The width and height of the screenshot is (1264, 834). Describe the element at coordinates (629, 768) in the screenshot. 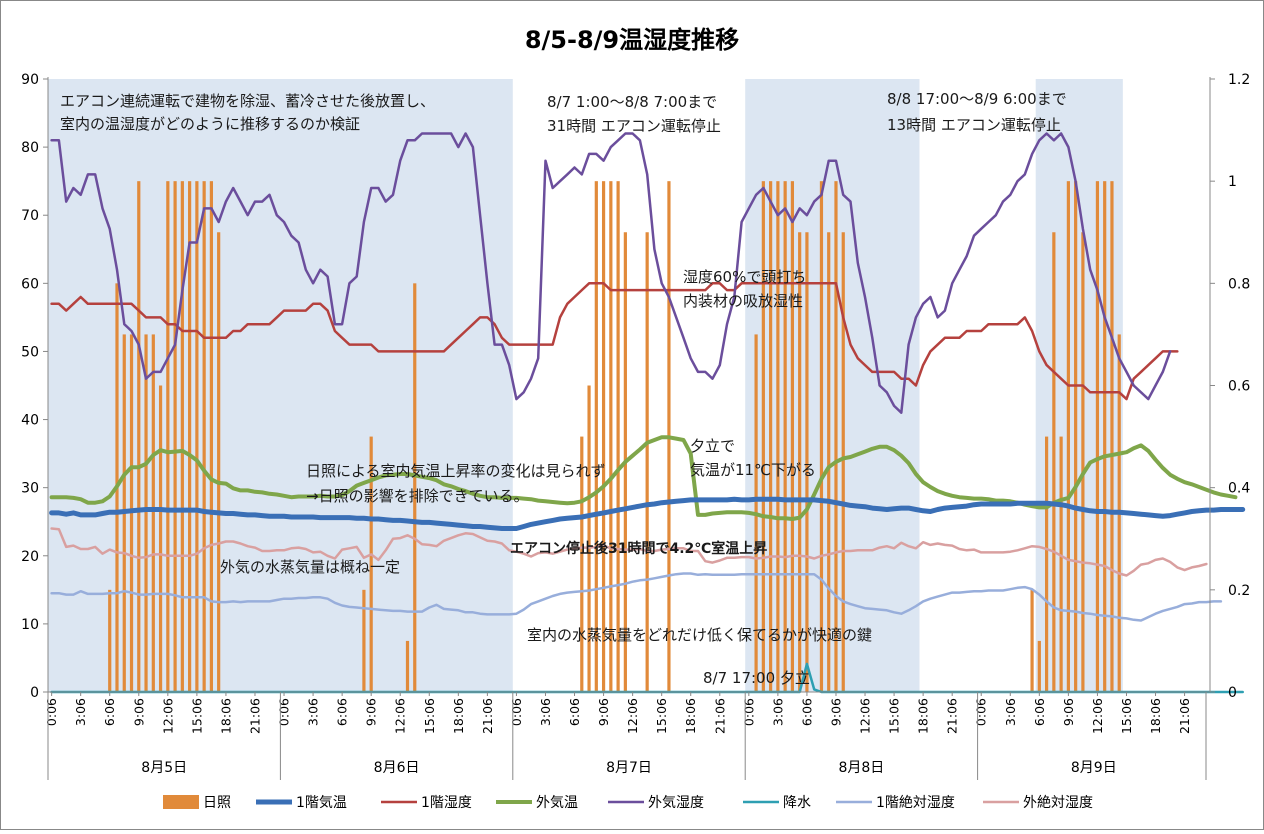

I see `x-day-label: 8月7日` at that location.